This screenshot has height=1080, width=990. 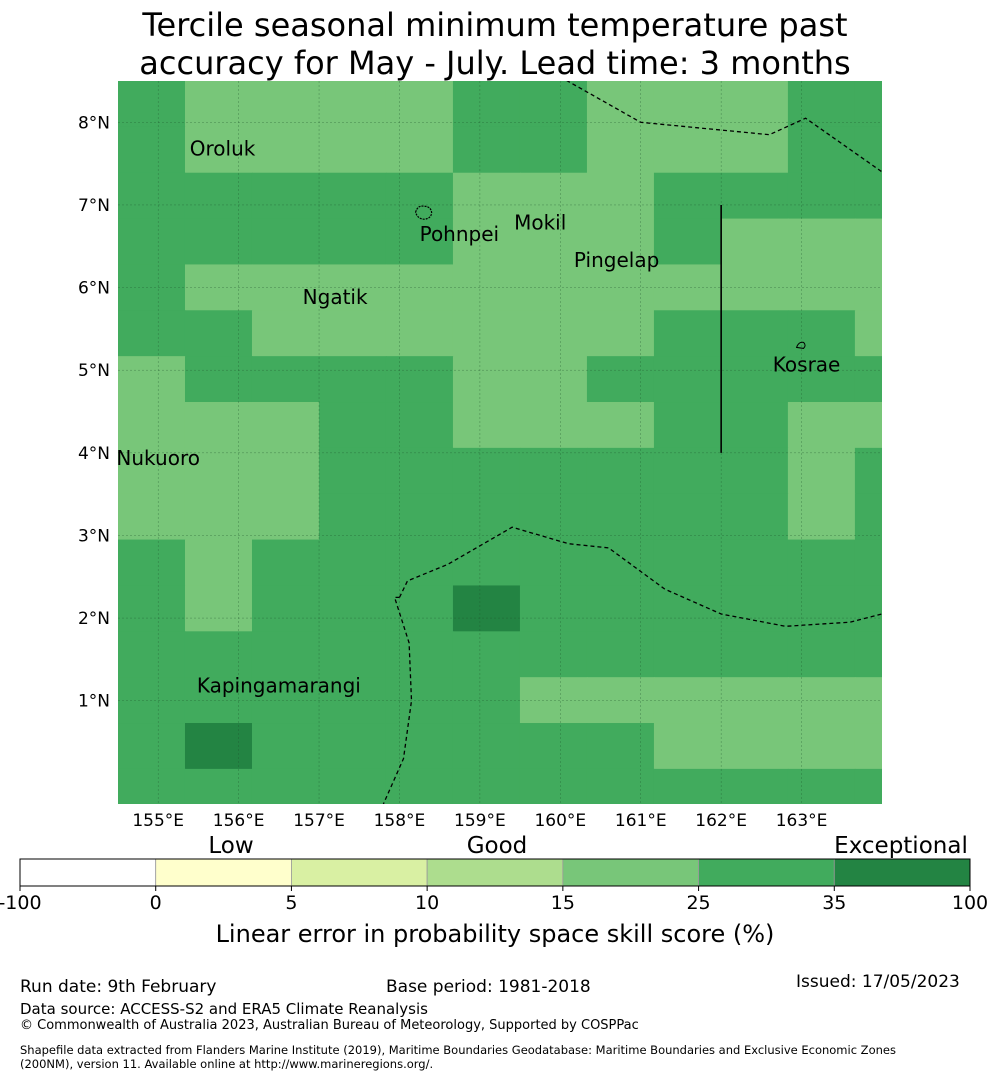 What do you see at coordinates (480, 821) in the screenshot?
I see `lon-tick-label: 159°E` at bounding box center [480, 821].